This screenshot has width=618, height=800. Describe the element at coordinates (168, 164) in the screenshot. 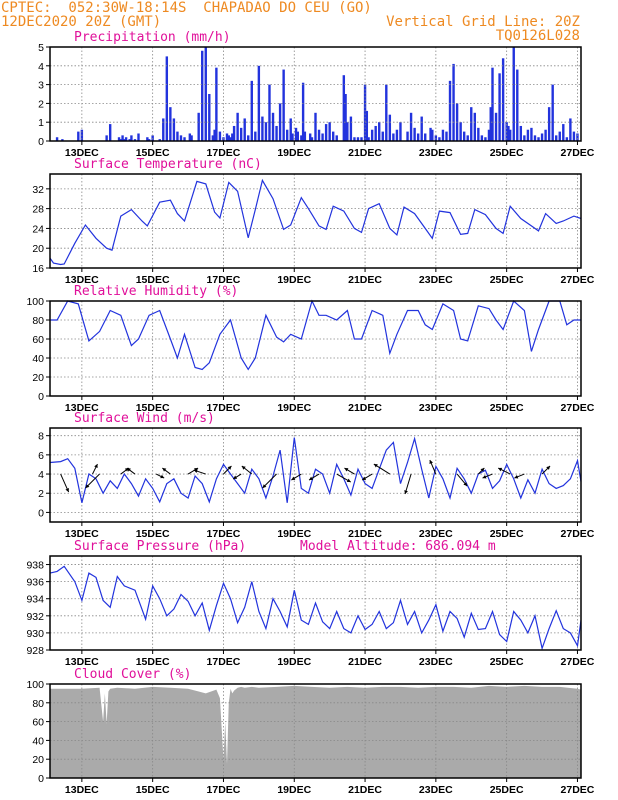

I see `panel-title-temp: Surface Temperature (nC)` at that location.